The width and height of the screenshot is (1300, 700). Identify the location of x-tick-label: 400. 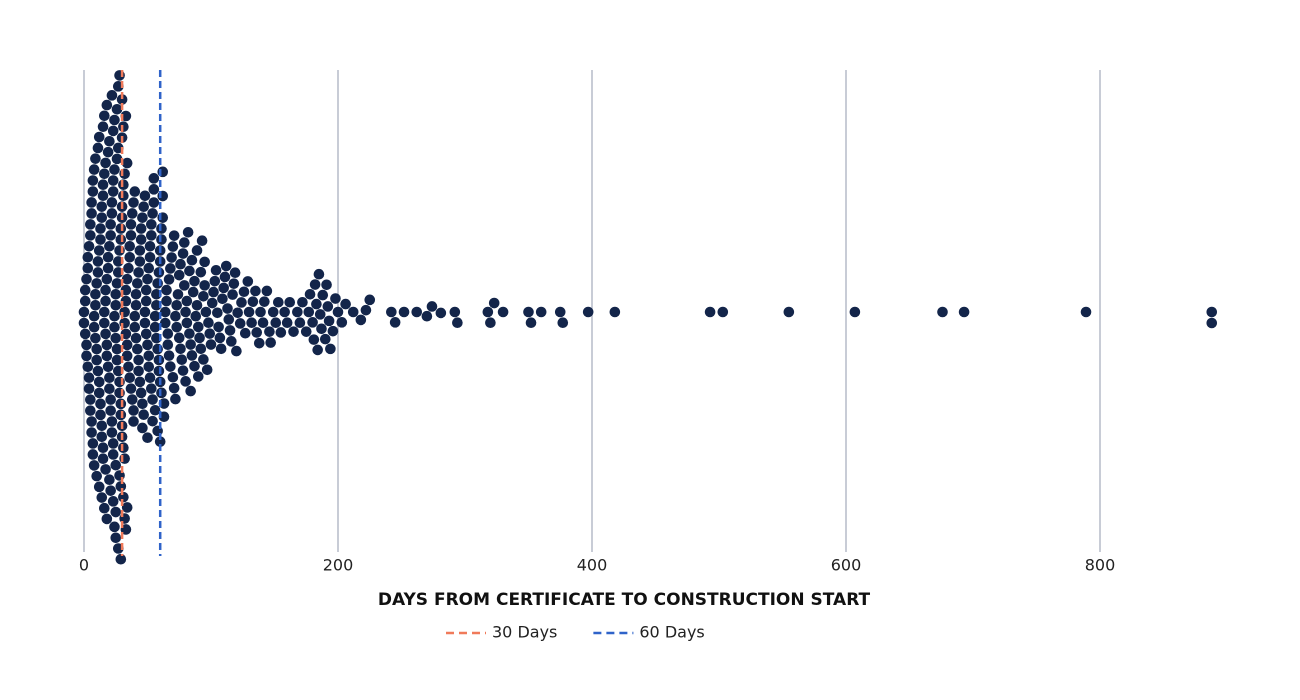
(592, 565).